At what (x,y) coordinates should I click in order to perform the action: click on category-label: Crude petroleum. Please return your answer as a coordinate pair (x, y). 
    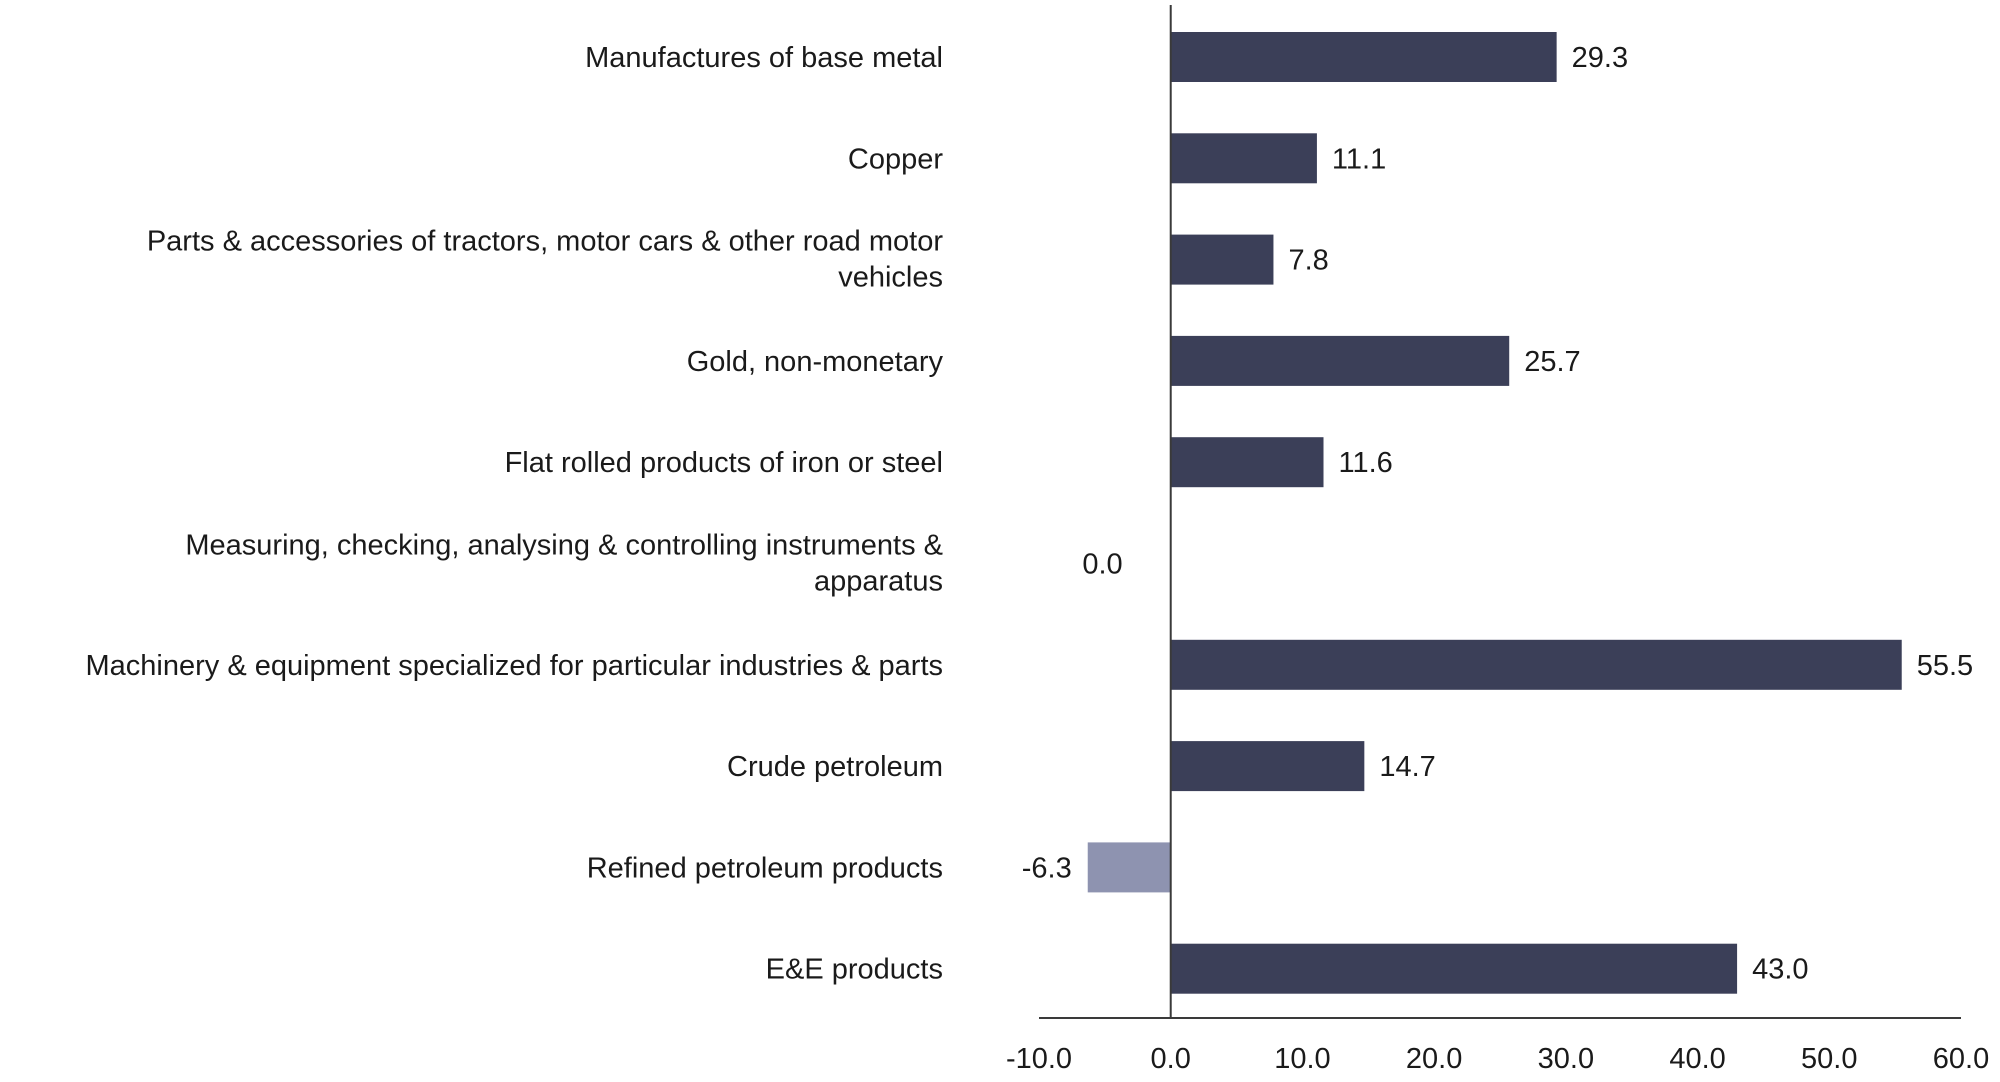
    Looking at the image, I should click on (835, 767).